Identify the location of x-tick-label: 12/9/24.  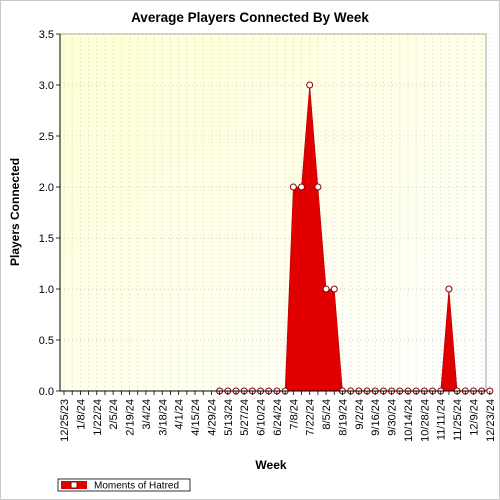
(475, 417).